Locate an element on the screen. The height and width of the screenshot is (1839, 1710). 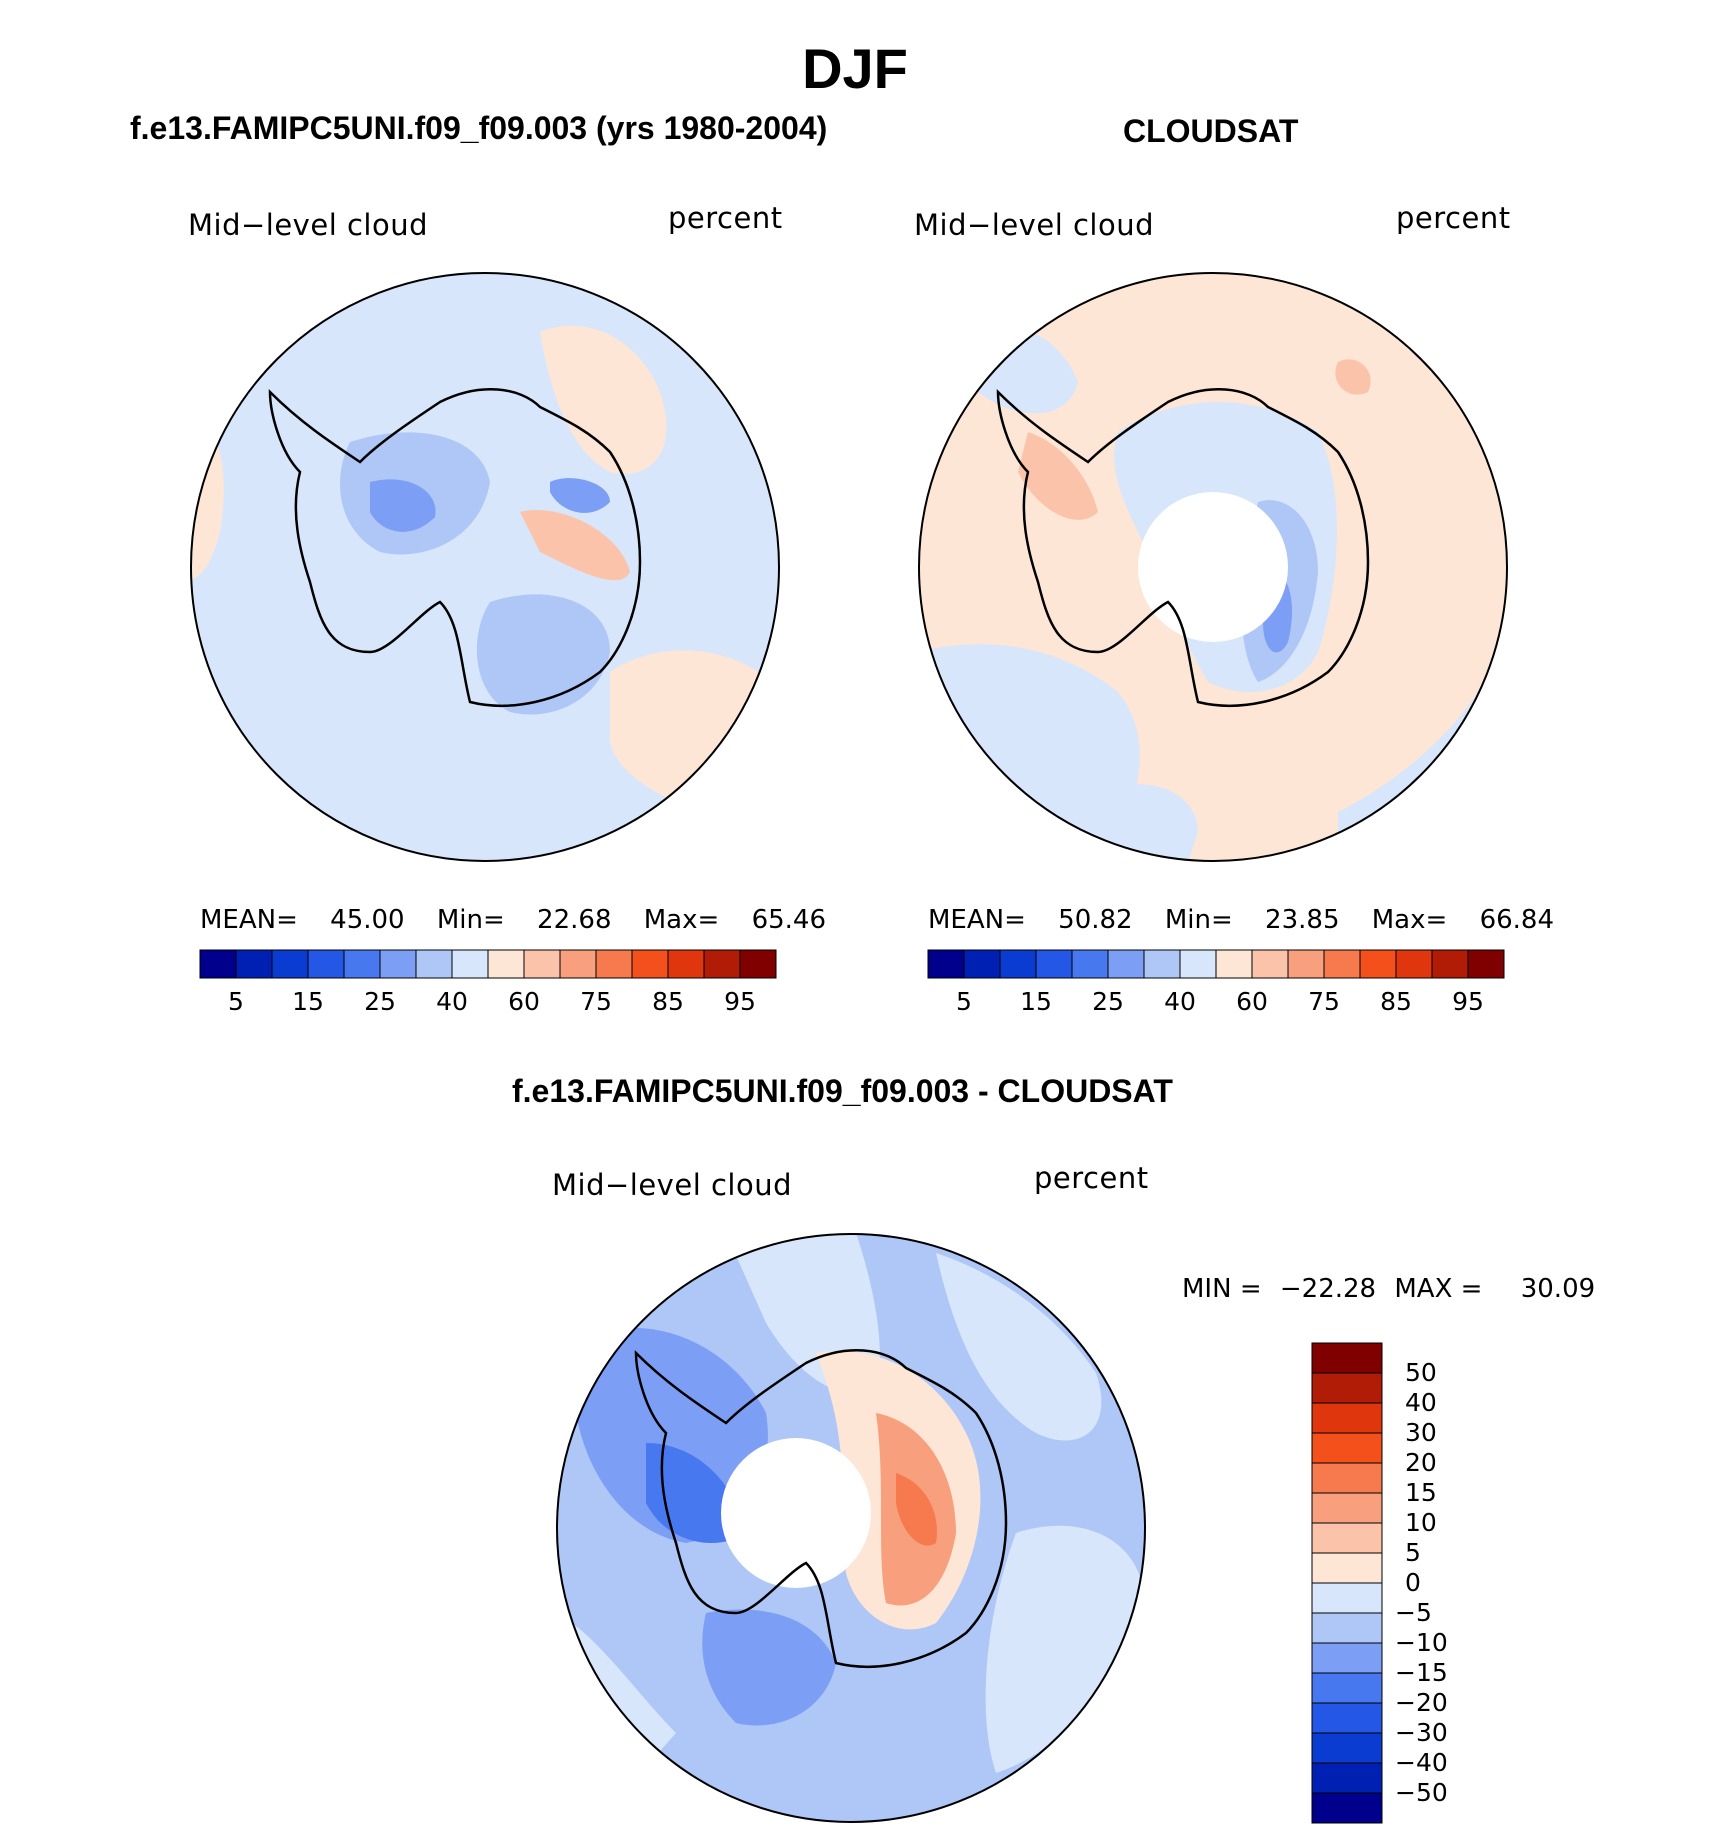
panel3-colorbar is located at coordinates (1347, 1583).